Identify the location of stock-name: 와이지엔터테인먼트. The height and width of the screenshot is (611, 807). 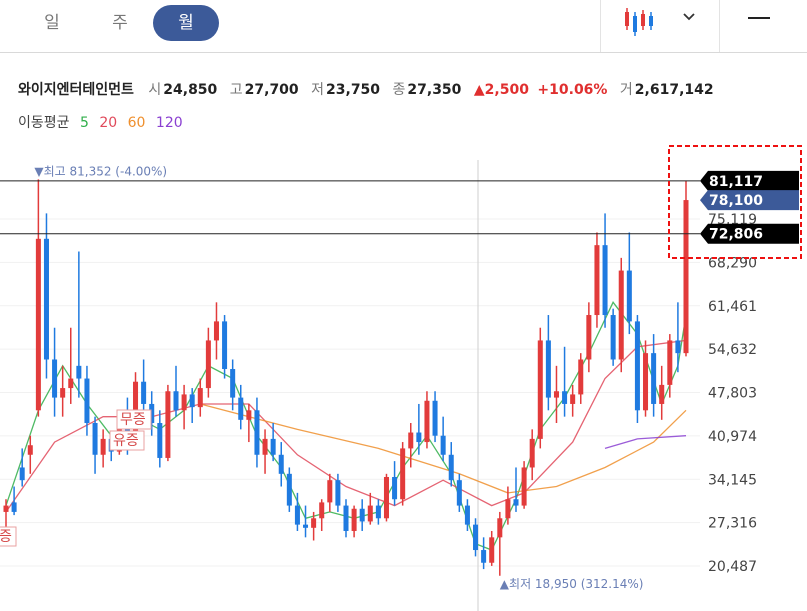
(76, 90).